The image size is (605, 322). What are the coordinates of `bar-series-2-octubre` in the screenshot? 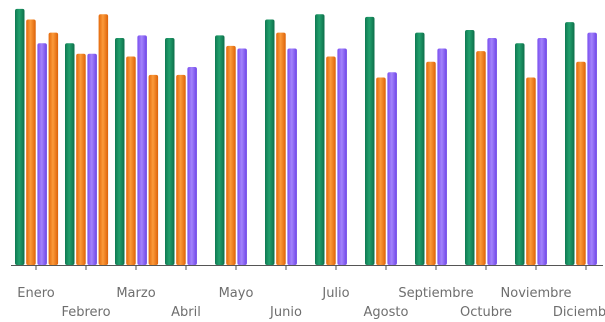 It's located at (481, 158).